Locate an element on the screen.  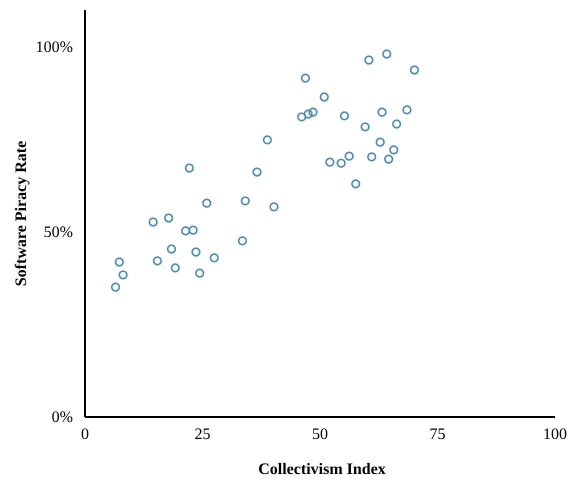
x-tick-label: 75 is located at coordinates (438, 434).